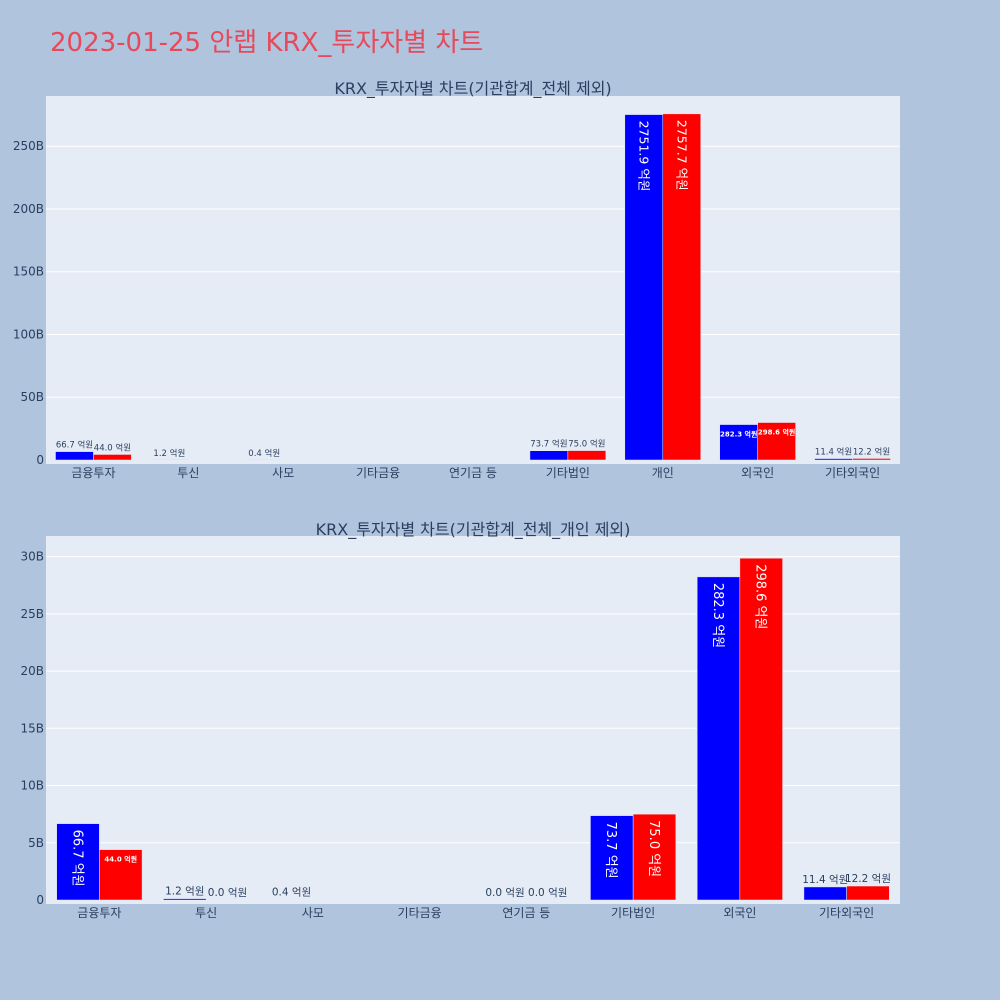 Image resolution: width=1000 pixels, height=1000 pixels. I want to click on y-tick-label: 250B, so click(28, 146).